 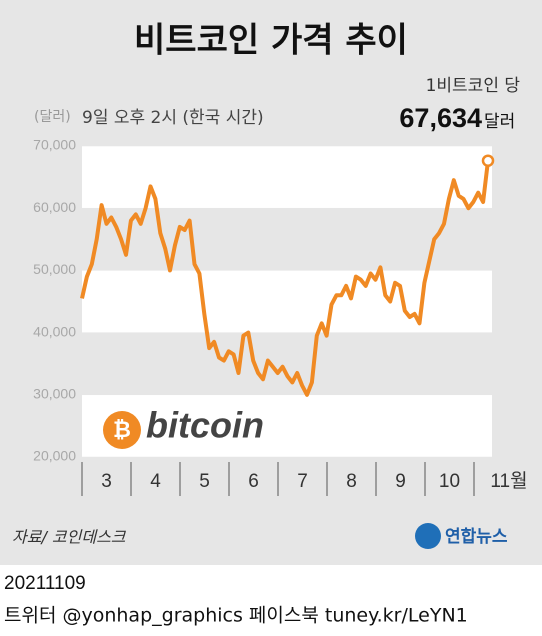 What do you see at coordinates (54, 456) in the screenshot?
I see `y-tick-label: 20,000` at bounding box center [54, 456].